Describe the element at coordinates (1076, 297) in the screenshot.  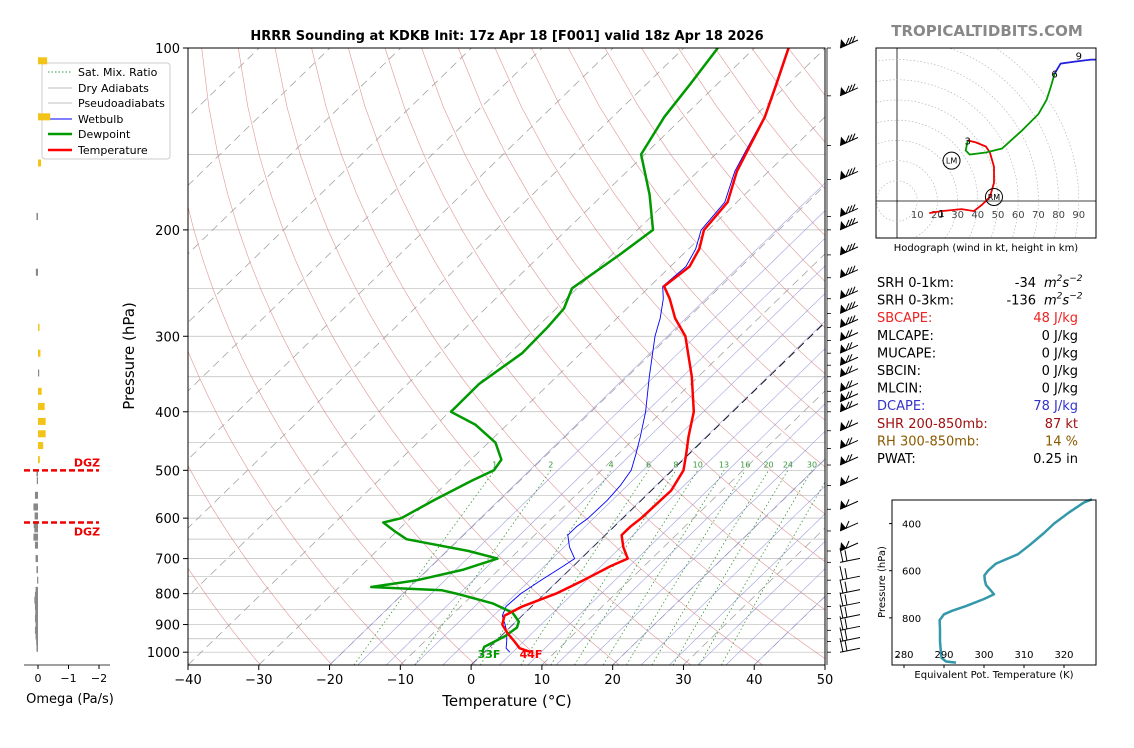
I see `unit-sup: −2` at that location.